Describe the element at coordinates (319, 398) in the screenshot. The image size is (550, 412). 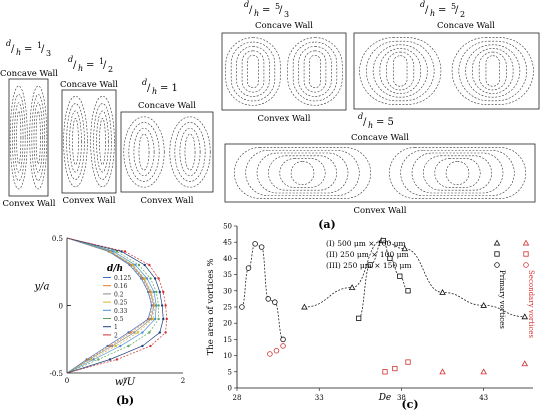
I see `c-x-tick-label: 33` at that location.